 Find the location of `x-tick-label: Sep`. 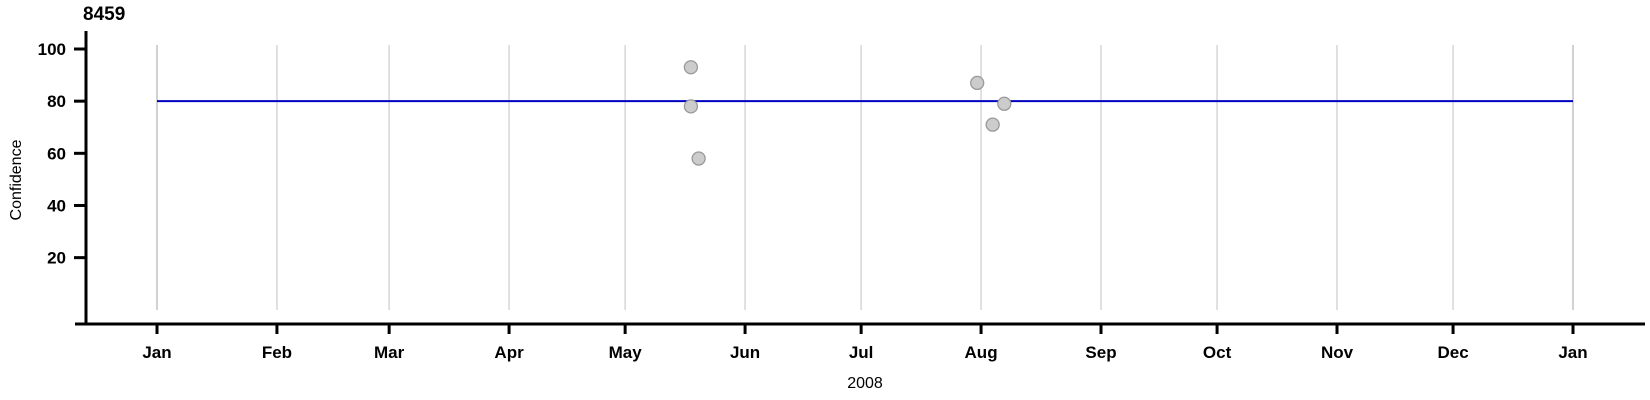

x-tick-label: Sep is located at coordinates (1100, 352).